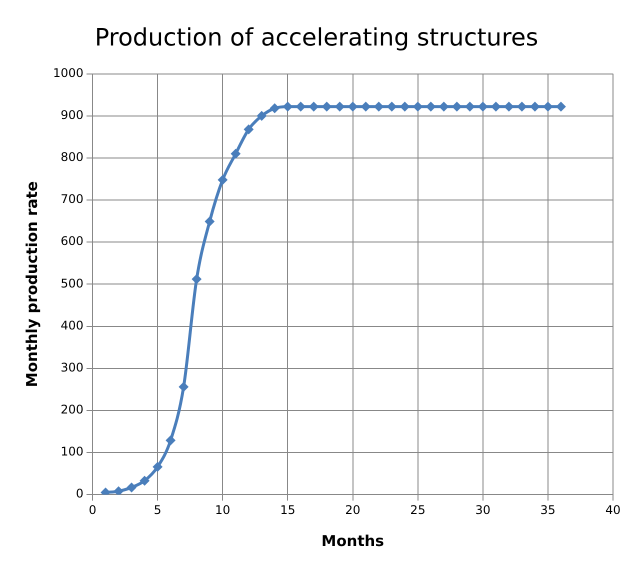 This screenshot has width=633, height=575. What do you see at coordinates (31, 284) in the screenshot?
I see `y-axis-title: Monthly production rate` at bounding box center [31, 284].